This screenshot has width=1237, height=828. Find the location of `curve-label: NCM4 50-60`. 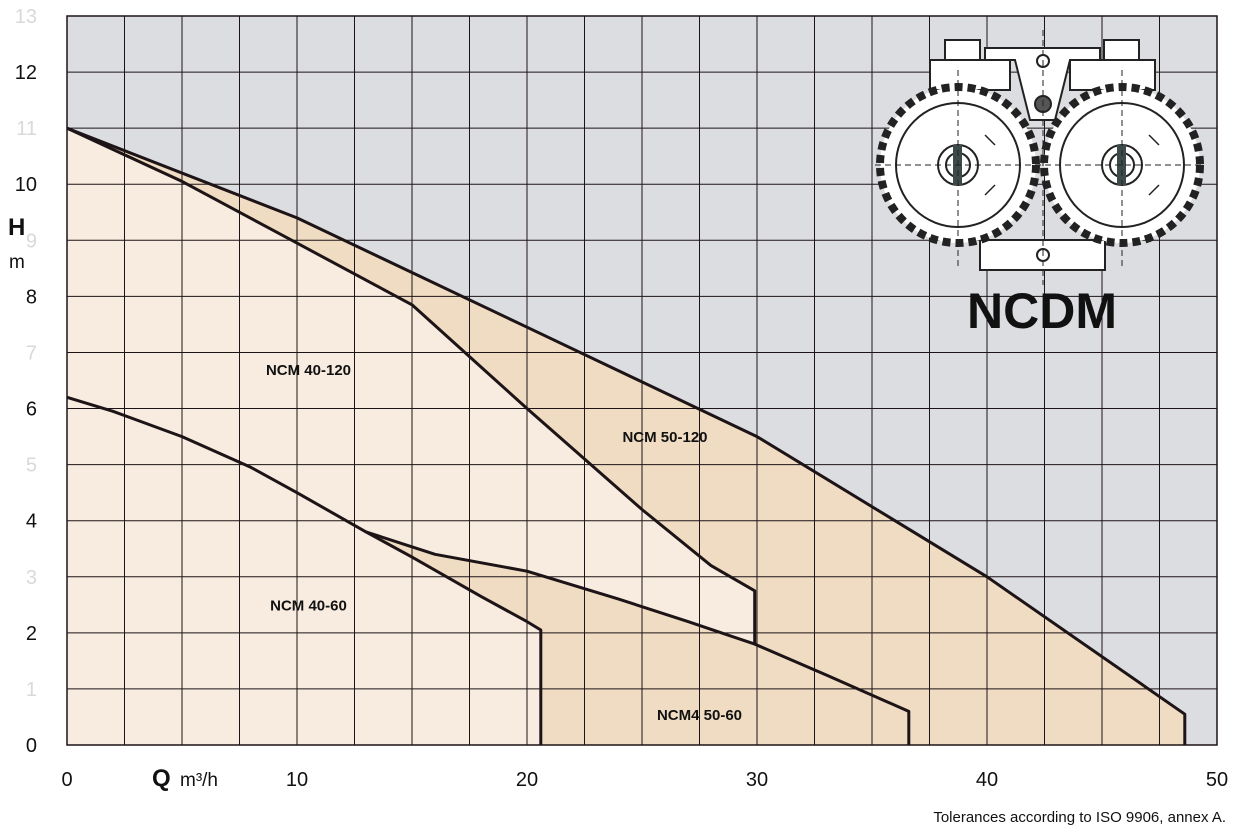

curve-label: NCM4 50-60 is located at coordinates (699, 715).